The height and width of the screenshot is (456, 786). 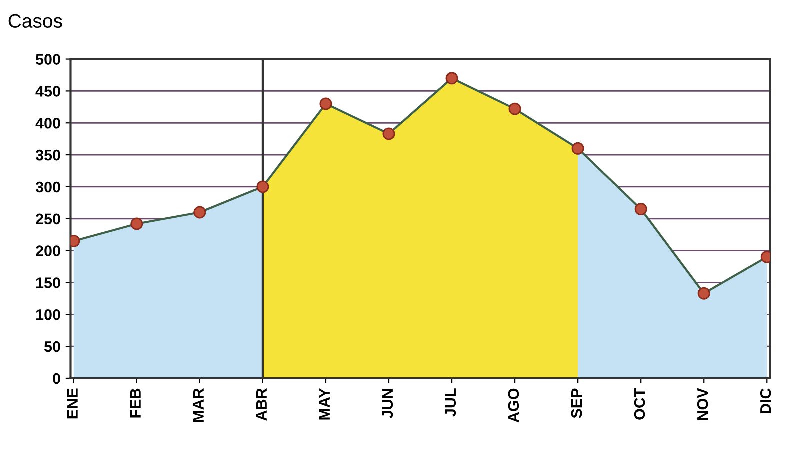 What do you see at coordinates (48, 123) in the screenshot?
I see `y-tick-label: 400` at bounding box center [48, 123].